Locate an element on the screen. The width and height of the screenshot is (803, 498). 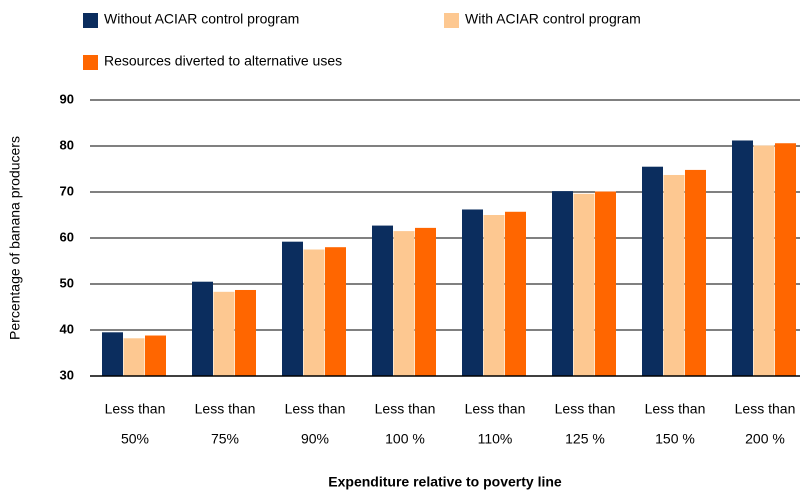
y-tick-label: 90 is located at coordinates (67, 98).